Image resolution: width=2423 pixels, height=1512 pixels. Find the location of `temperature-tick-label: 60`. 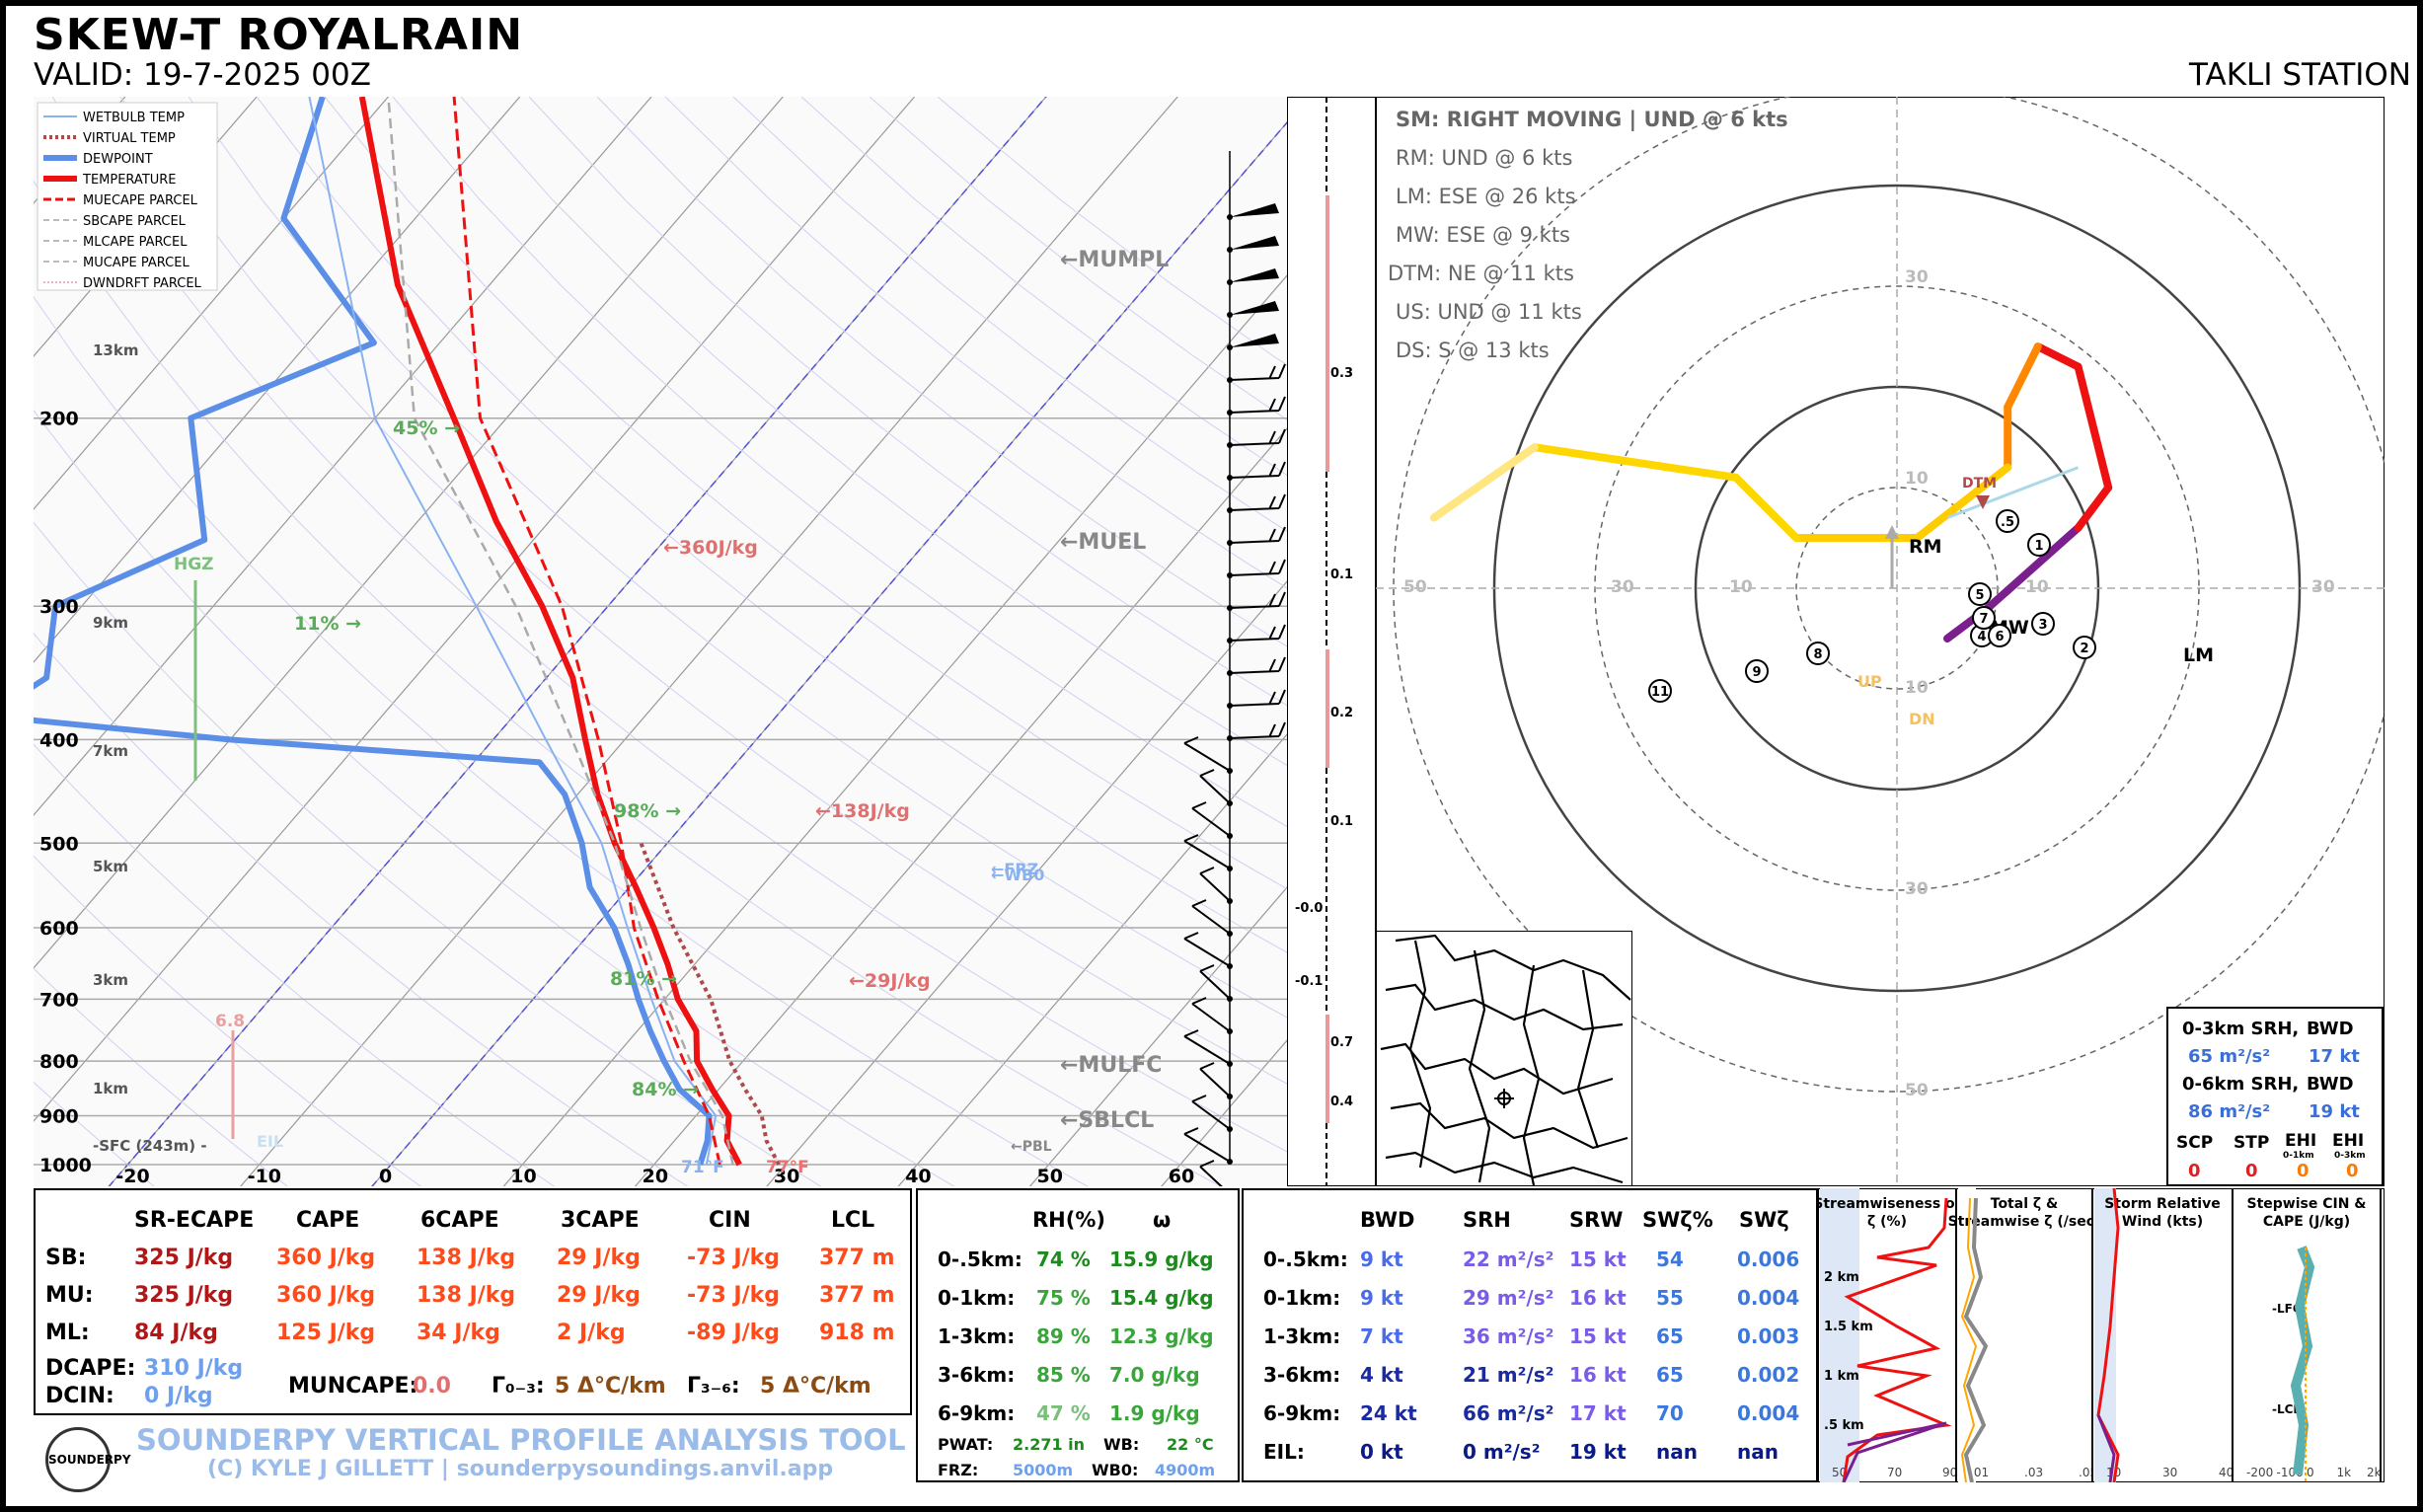

temperature-tick-label: 60 is located at coordinates (1181, 1176).